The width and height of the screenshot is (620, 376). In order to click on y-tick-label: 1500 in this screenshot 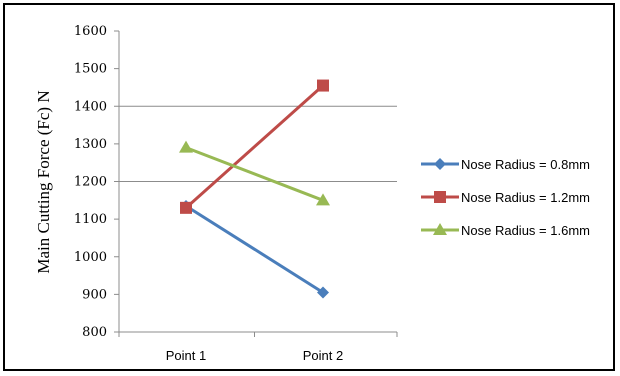, I will do `click(90, 69)`.